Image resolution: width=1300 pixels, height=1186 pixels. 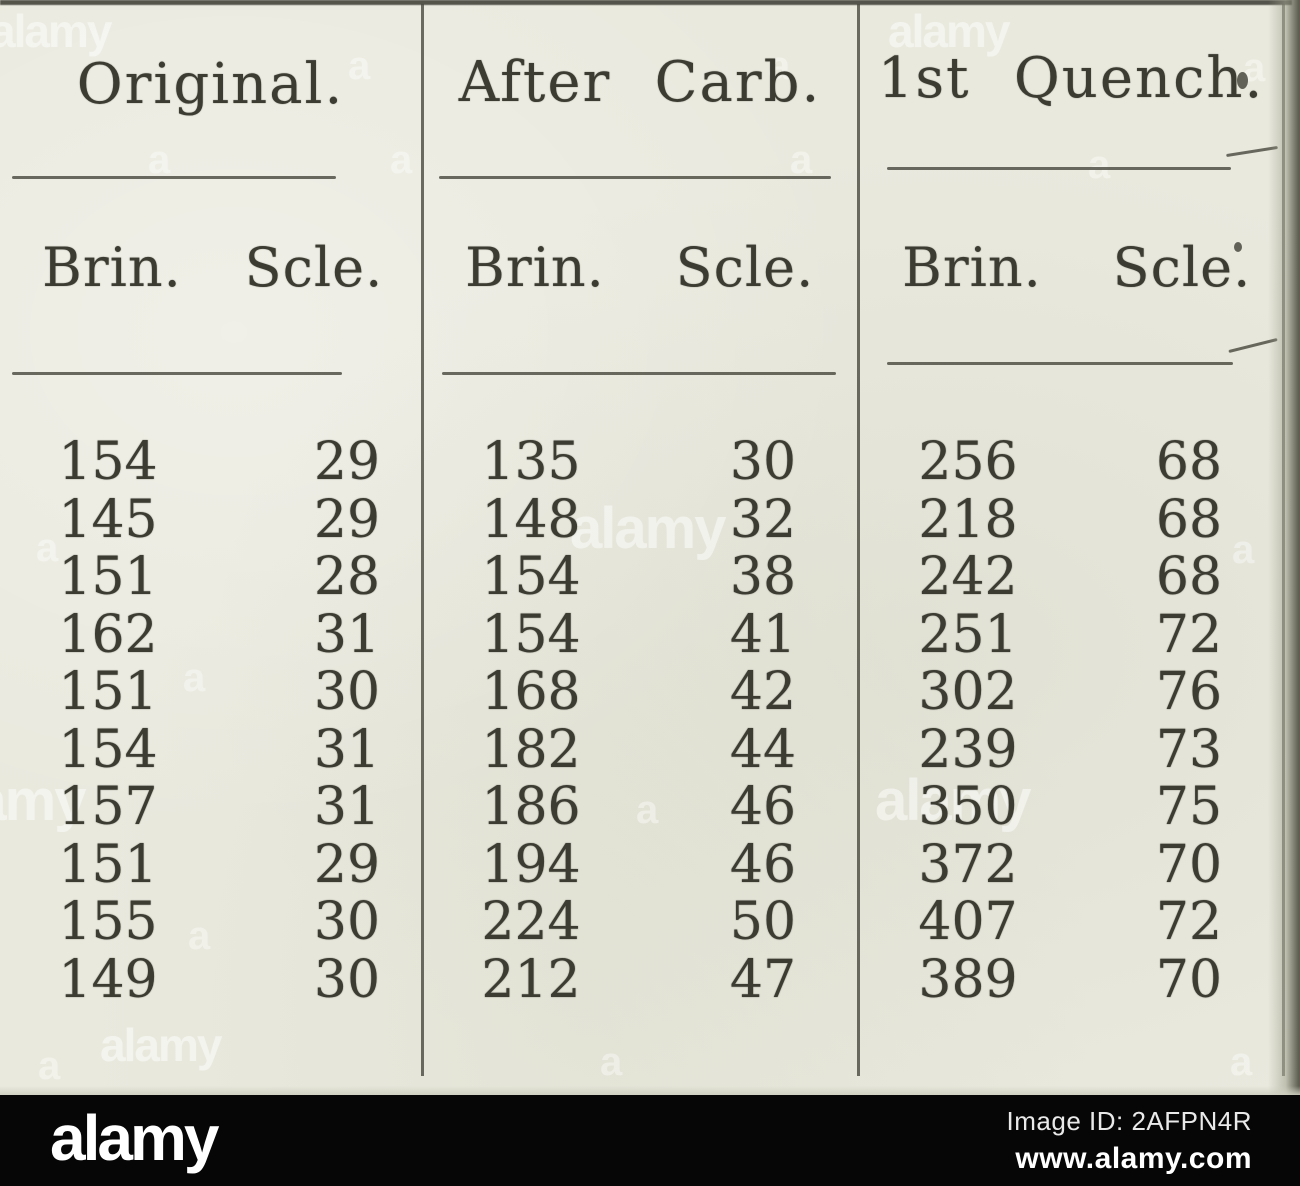 What do you see at coordinates (108, 634) in the screenshot?
I see `table-cell-value: 162` at bounding box center [108, 634].